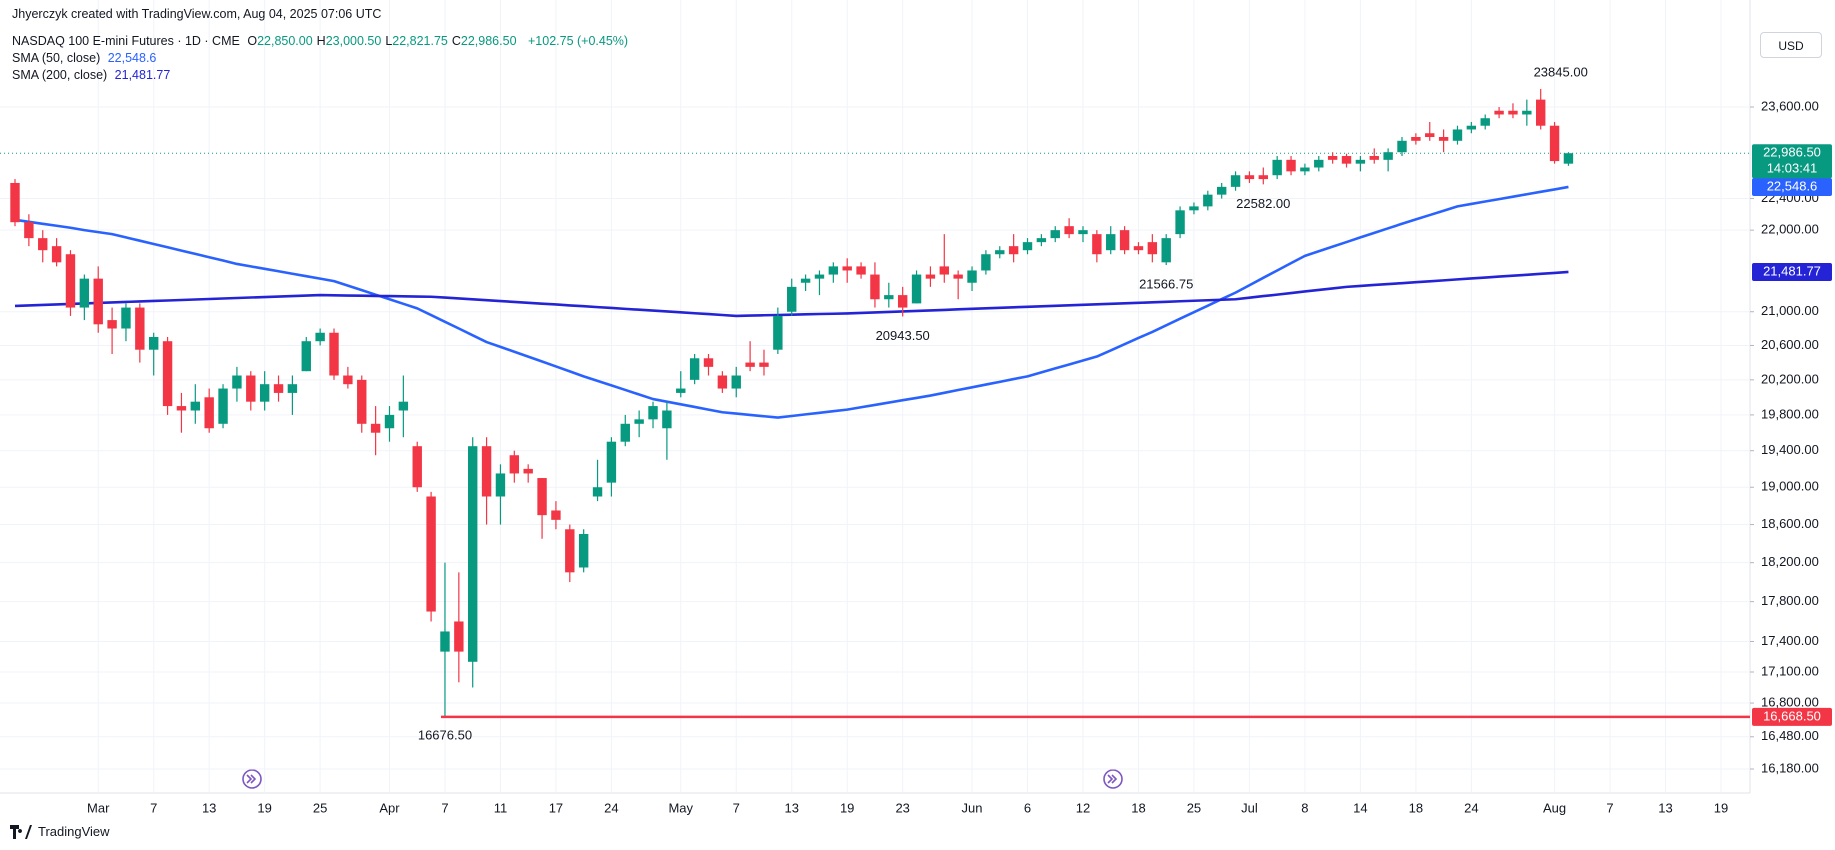 The width and height of the screenshot is (1835, 850). Describe the element at coordinates (1792, 168) in the screenshot. I see `last-price-label-countdown: 14:03:41` at that location.